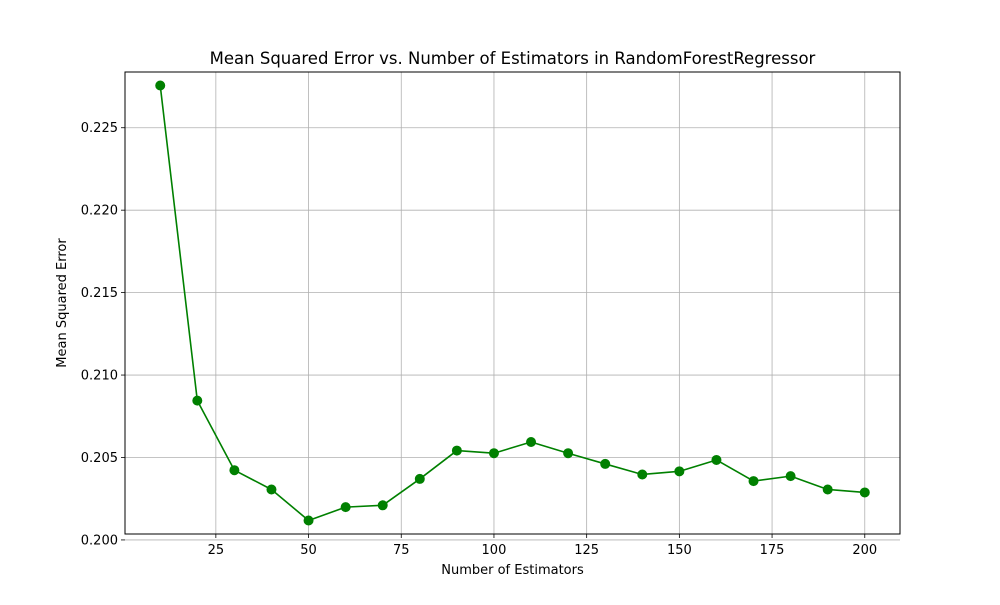 This screenshot has height=605, width=1000. What do you see at coordinates (62, 303) in the screenshot?
I see `y-axis-label: Mean Squared Error` at bounding box center [62, 303].